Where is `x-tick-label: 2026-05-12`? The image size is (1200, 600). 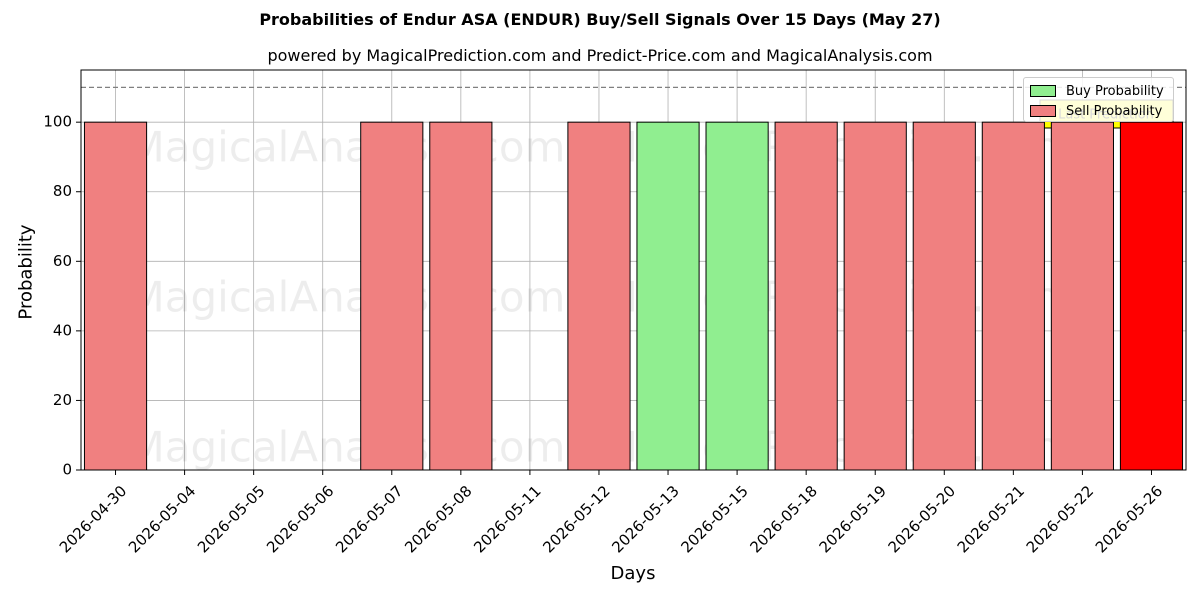
x-tick-label: 2026-05-12 is located at coordinates (576, 519).